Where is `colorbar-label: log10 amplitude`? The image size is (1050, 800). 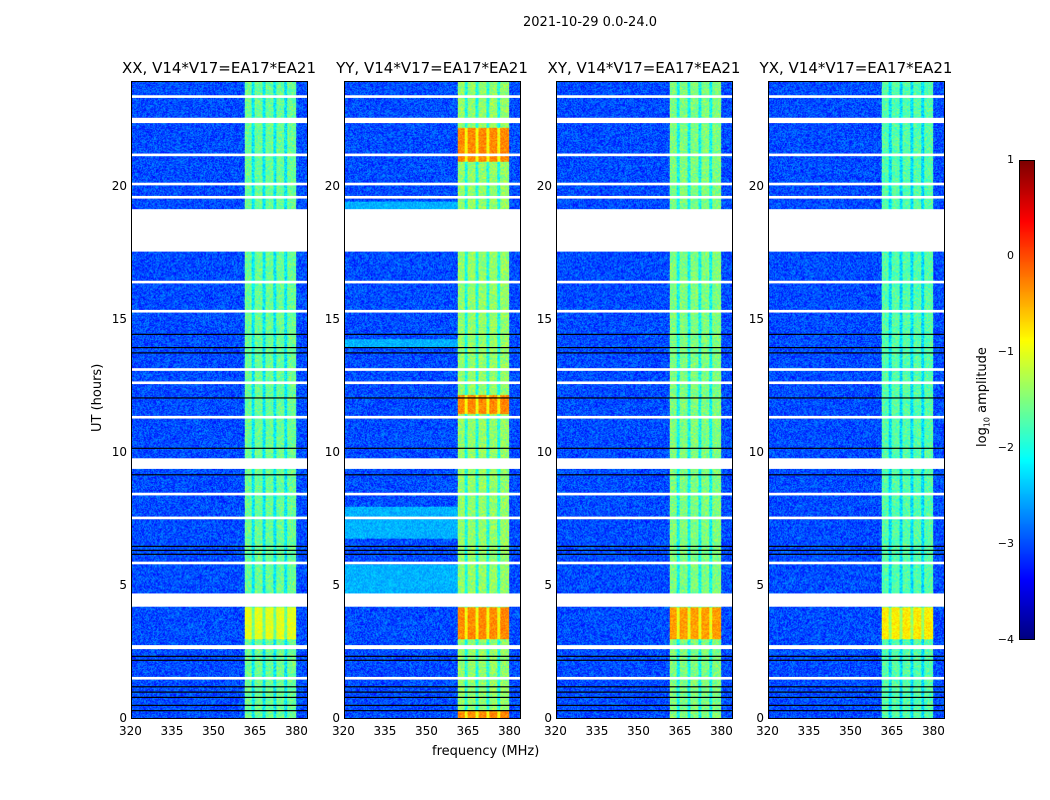
colorbar-label: log10 amplitude is located at coordinates (983, 397).